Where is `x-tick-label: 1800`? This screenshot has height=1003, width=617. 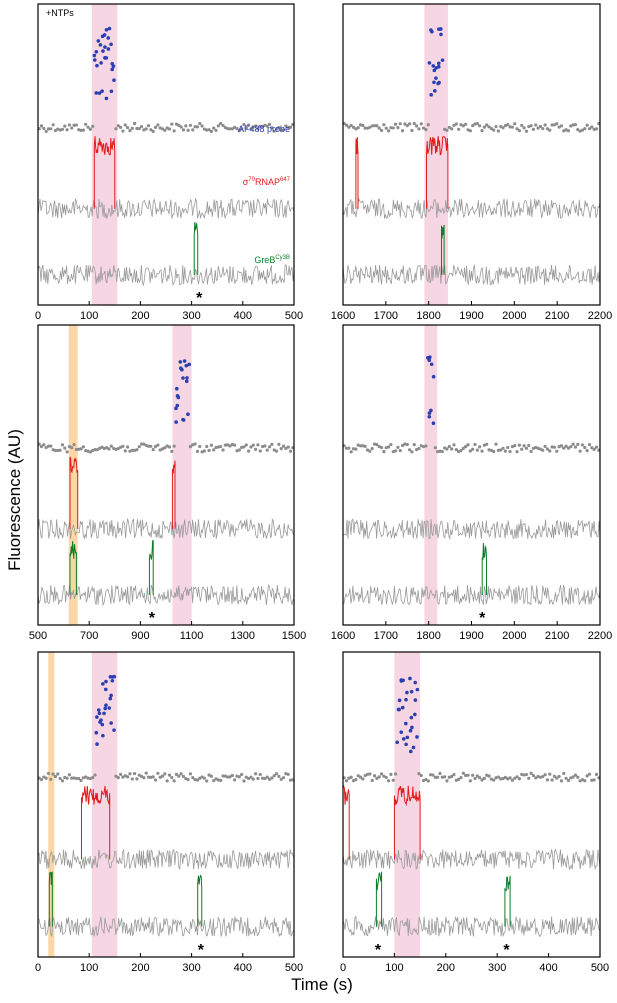 x-tick-label: 1800 is located at coordinates (428, 316).